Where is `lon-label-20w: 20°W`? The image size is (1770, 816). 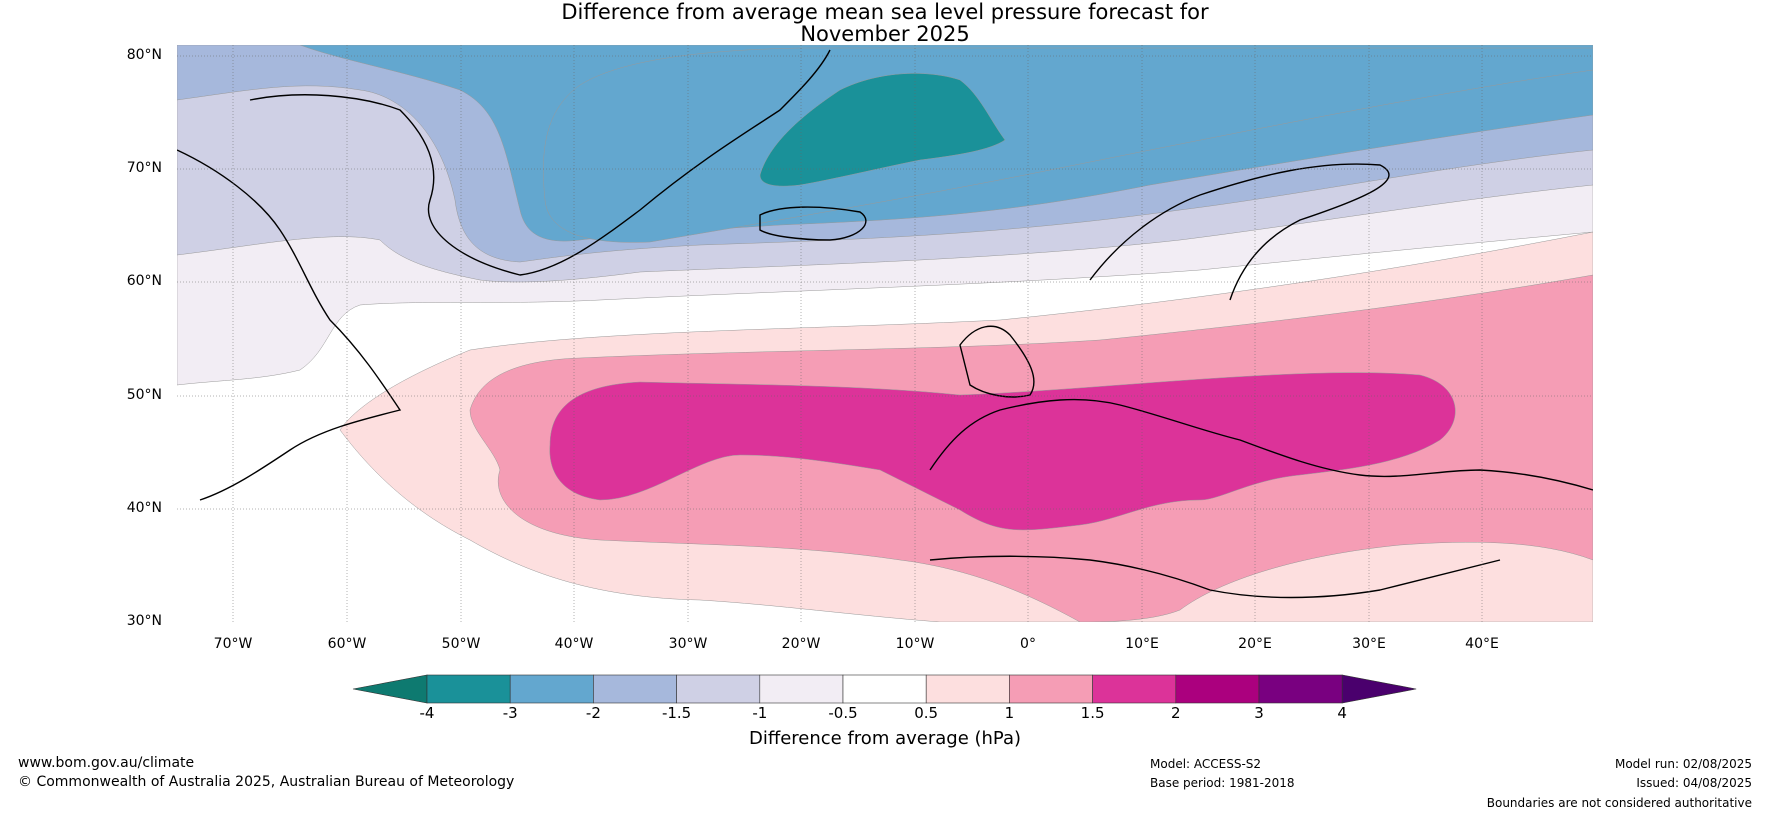
lon-label-20w: 20°W is located at coordinates (801, 644).